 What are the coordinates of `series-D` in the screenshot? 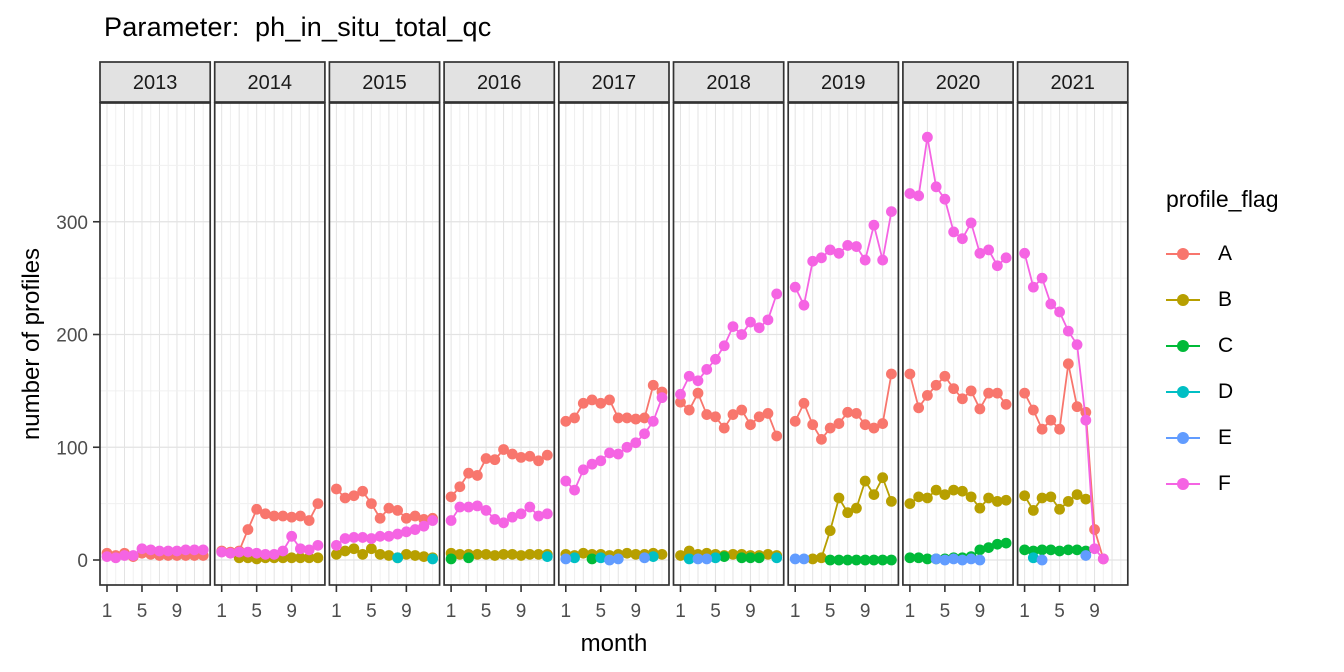 It's located at (733, 558).